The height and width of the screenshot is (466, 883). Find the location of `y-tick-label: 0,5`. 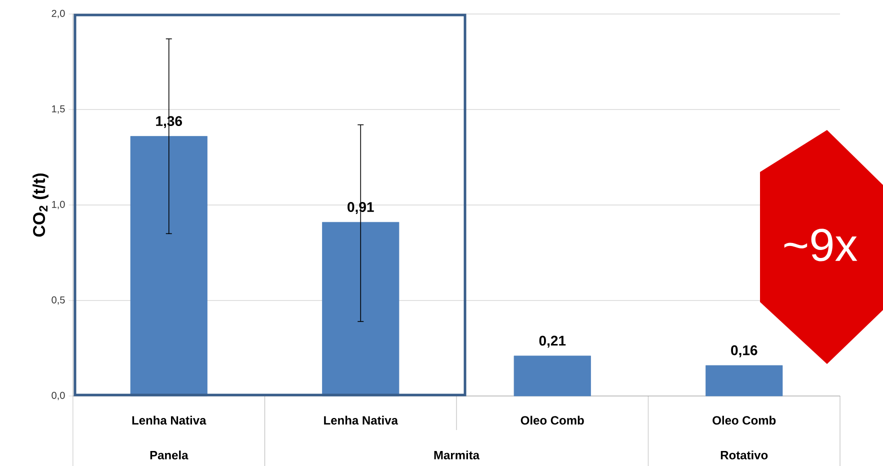

y-tick-label: 0,5 is located at coordinates (58, 300).